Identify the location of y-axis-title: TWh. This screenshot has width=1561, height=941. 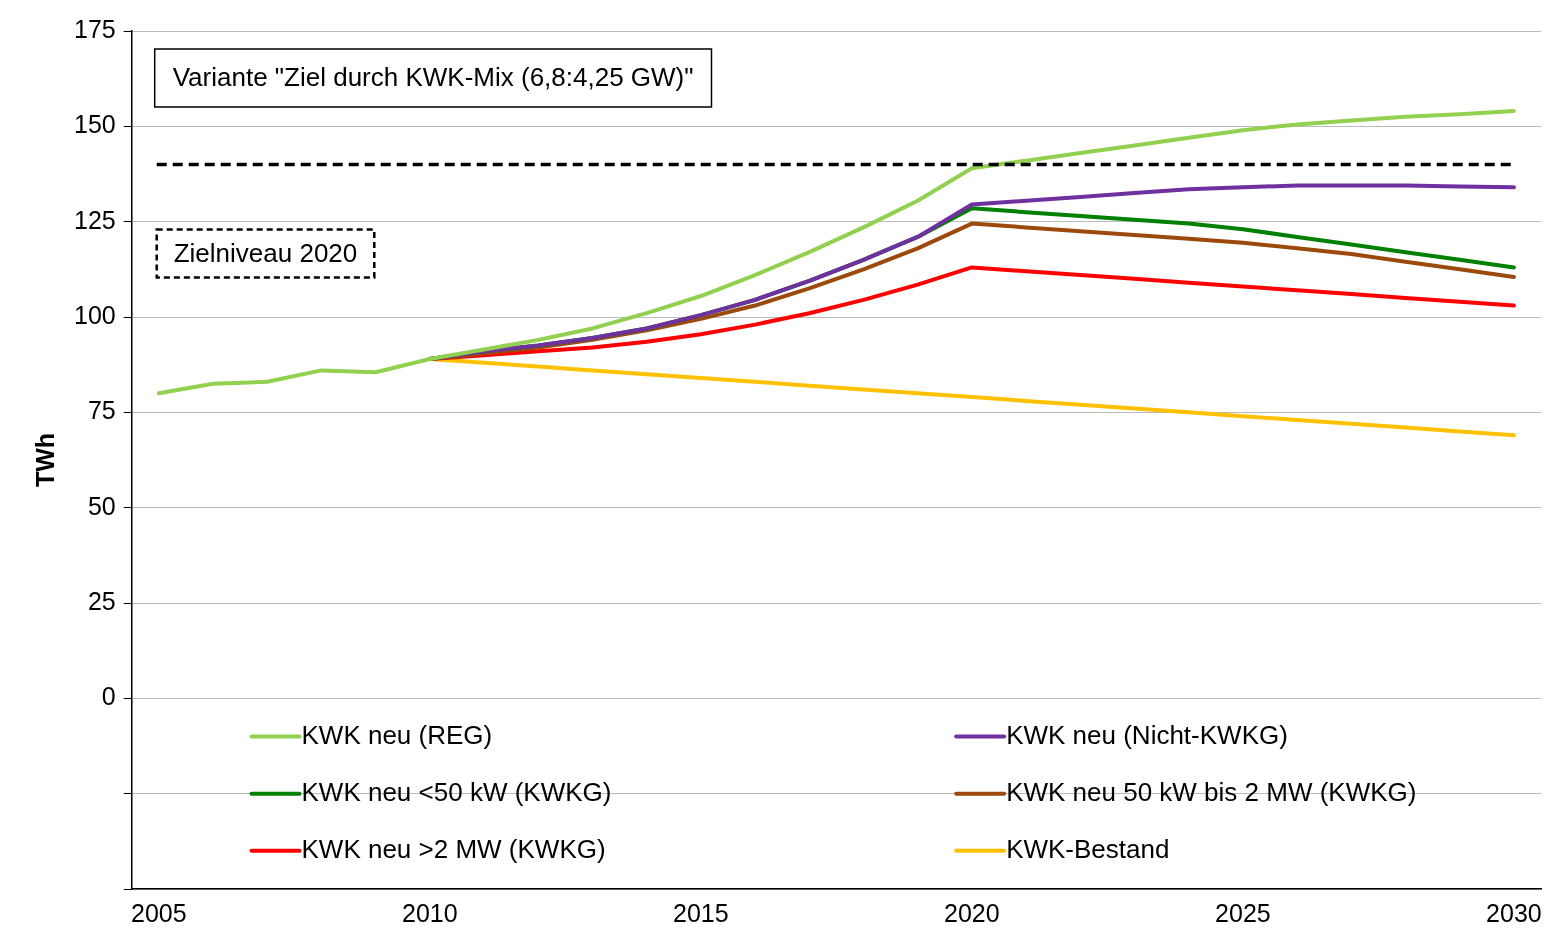
(44, 460).